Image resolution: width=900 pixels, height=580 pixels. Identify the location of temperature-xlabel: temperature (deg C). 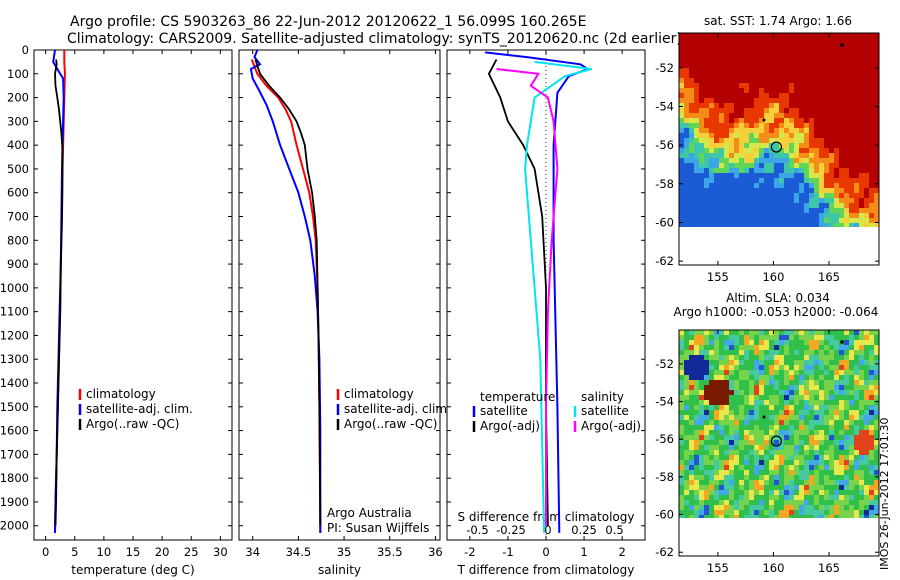
(132, 570).